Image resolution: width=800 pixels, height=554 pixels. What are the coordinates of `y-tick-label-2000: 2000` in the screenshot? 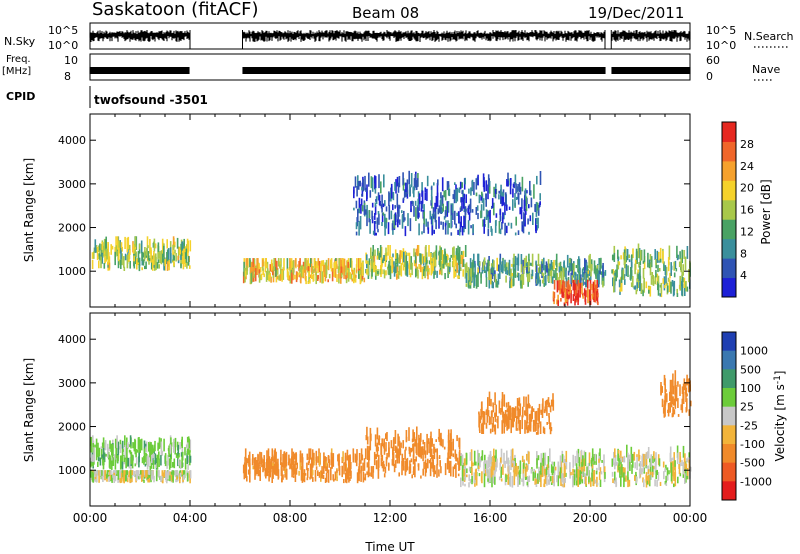 It's located at (72, 427).